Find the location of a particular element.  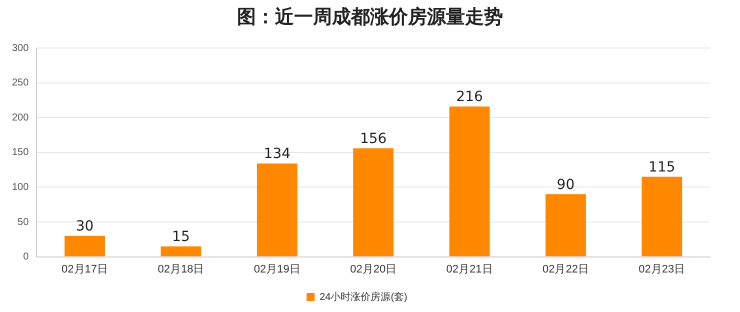

x-tick-label: 02月18日 is located at coordinates (181, 269).